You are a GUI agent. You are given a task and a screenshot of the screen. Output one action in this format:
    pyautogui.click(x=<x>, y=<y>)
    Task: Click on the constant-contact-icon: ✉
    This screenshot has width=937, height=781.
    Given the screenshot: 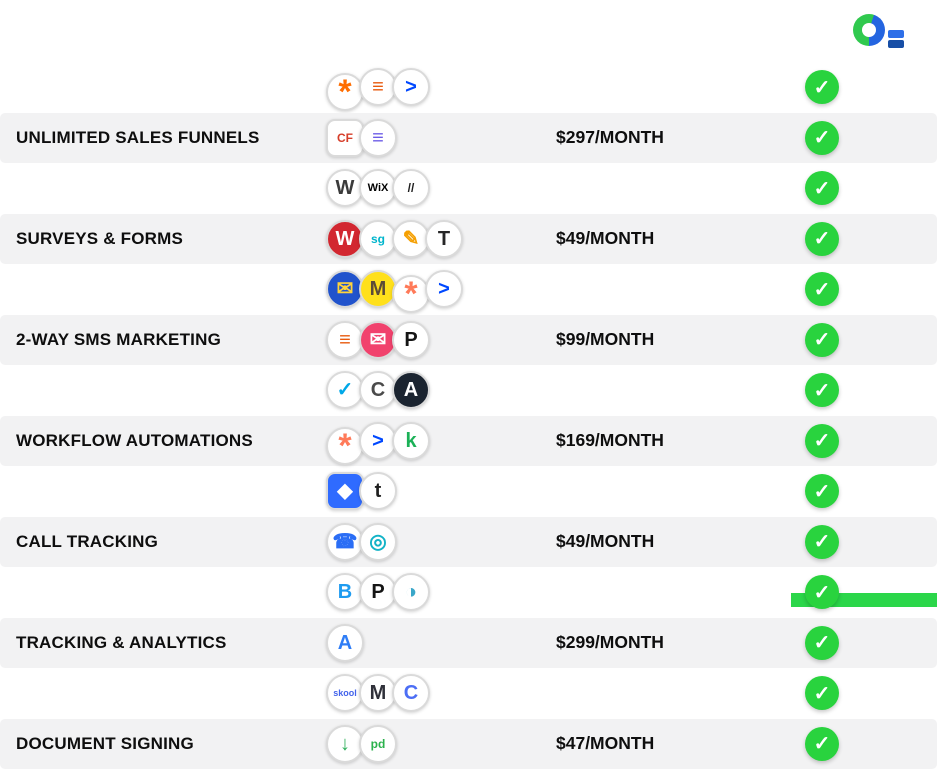 What is the action you would take?
    pyautogui.click(x=345, y=289)
    